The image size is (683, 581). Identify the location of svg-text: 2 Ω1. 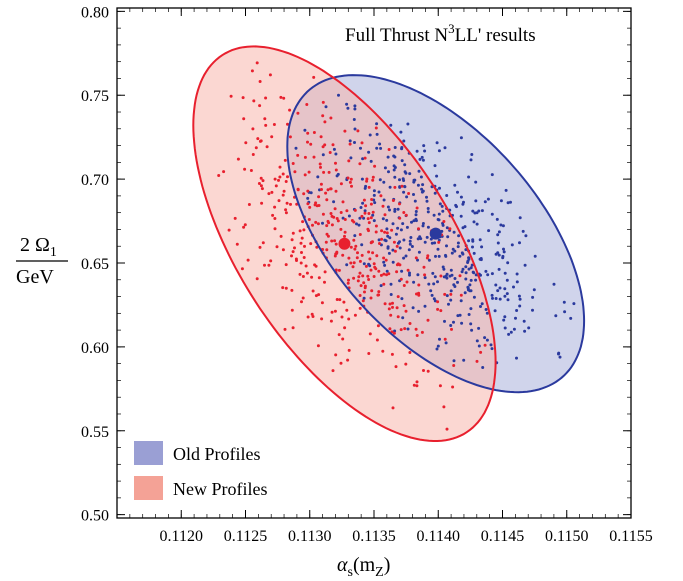
(38, 247).